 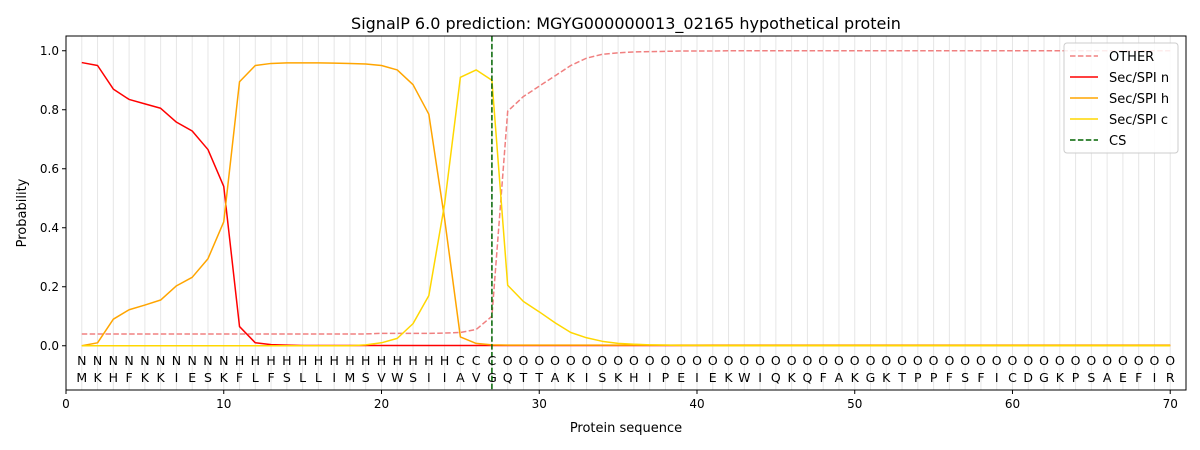 What do you see at coordinates (538, 377) in the screenshot?
I see `residue-label-30: T` at bounding box center [538, 377].